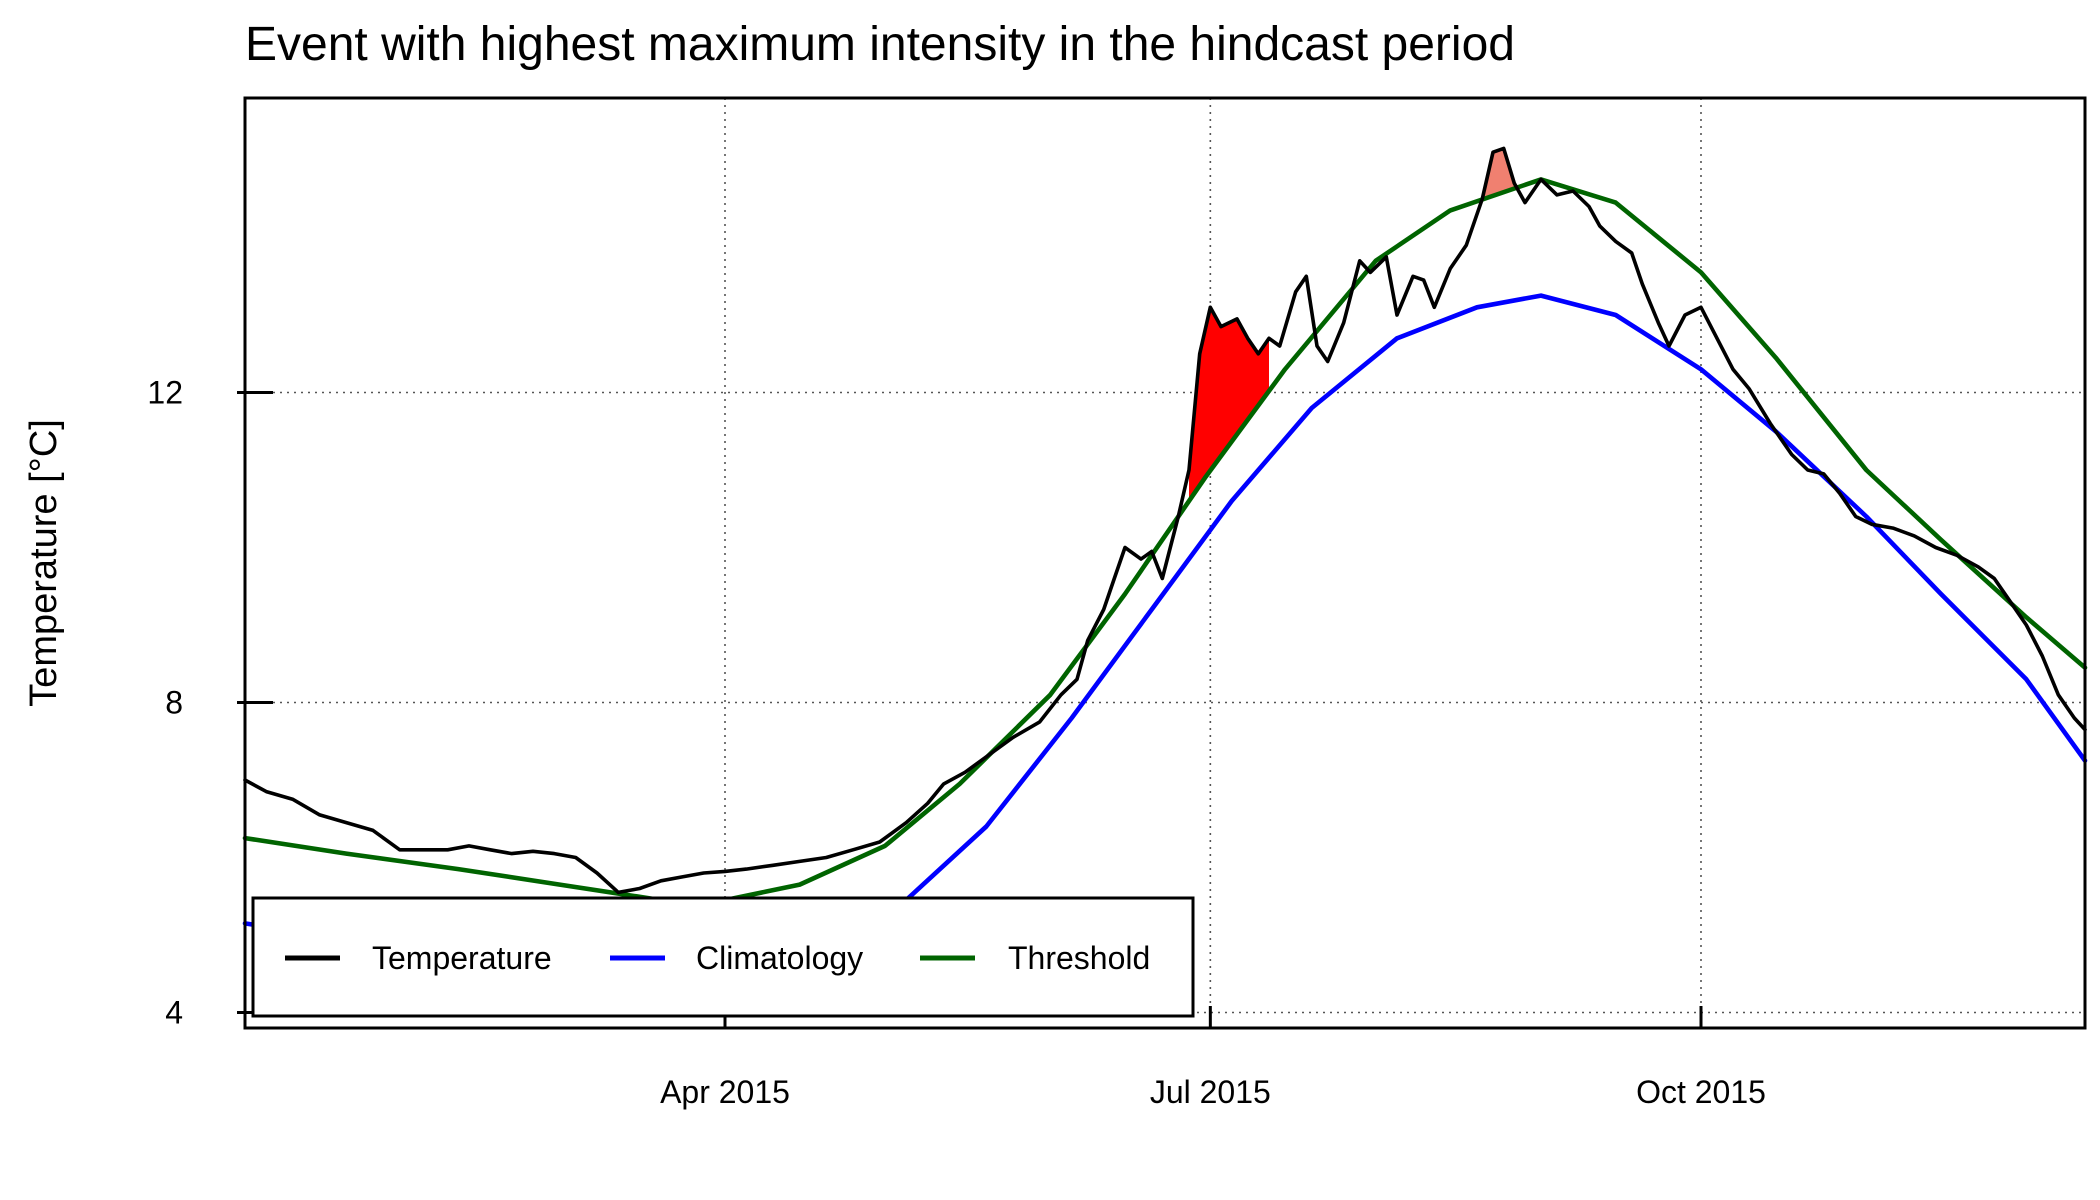 Image resolution: width=2100 pixels, height=1200 pixels. What do you see at coordinates (462, 958) in the screenshot?
I see `legend-label-temperature: Temperature` at bounding box center [462, 958].